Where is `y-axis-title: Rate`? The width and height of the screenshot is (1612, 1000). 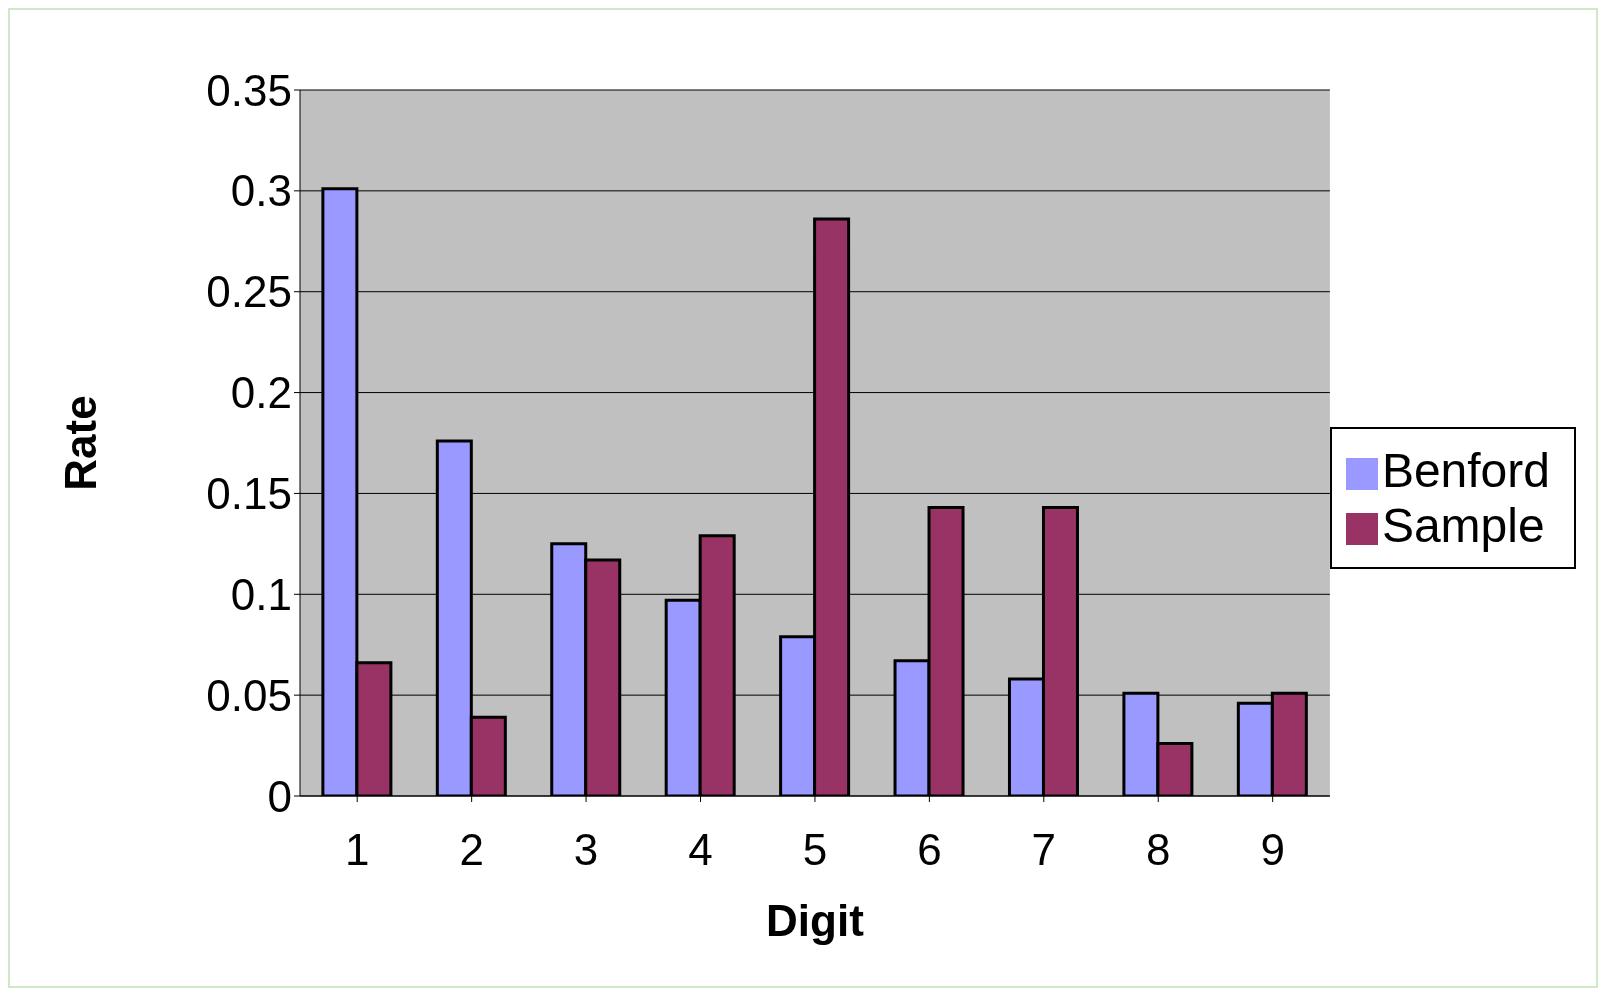 y-axis-title: Rate is located at coordinates (80, 443).